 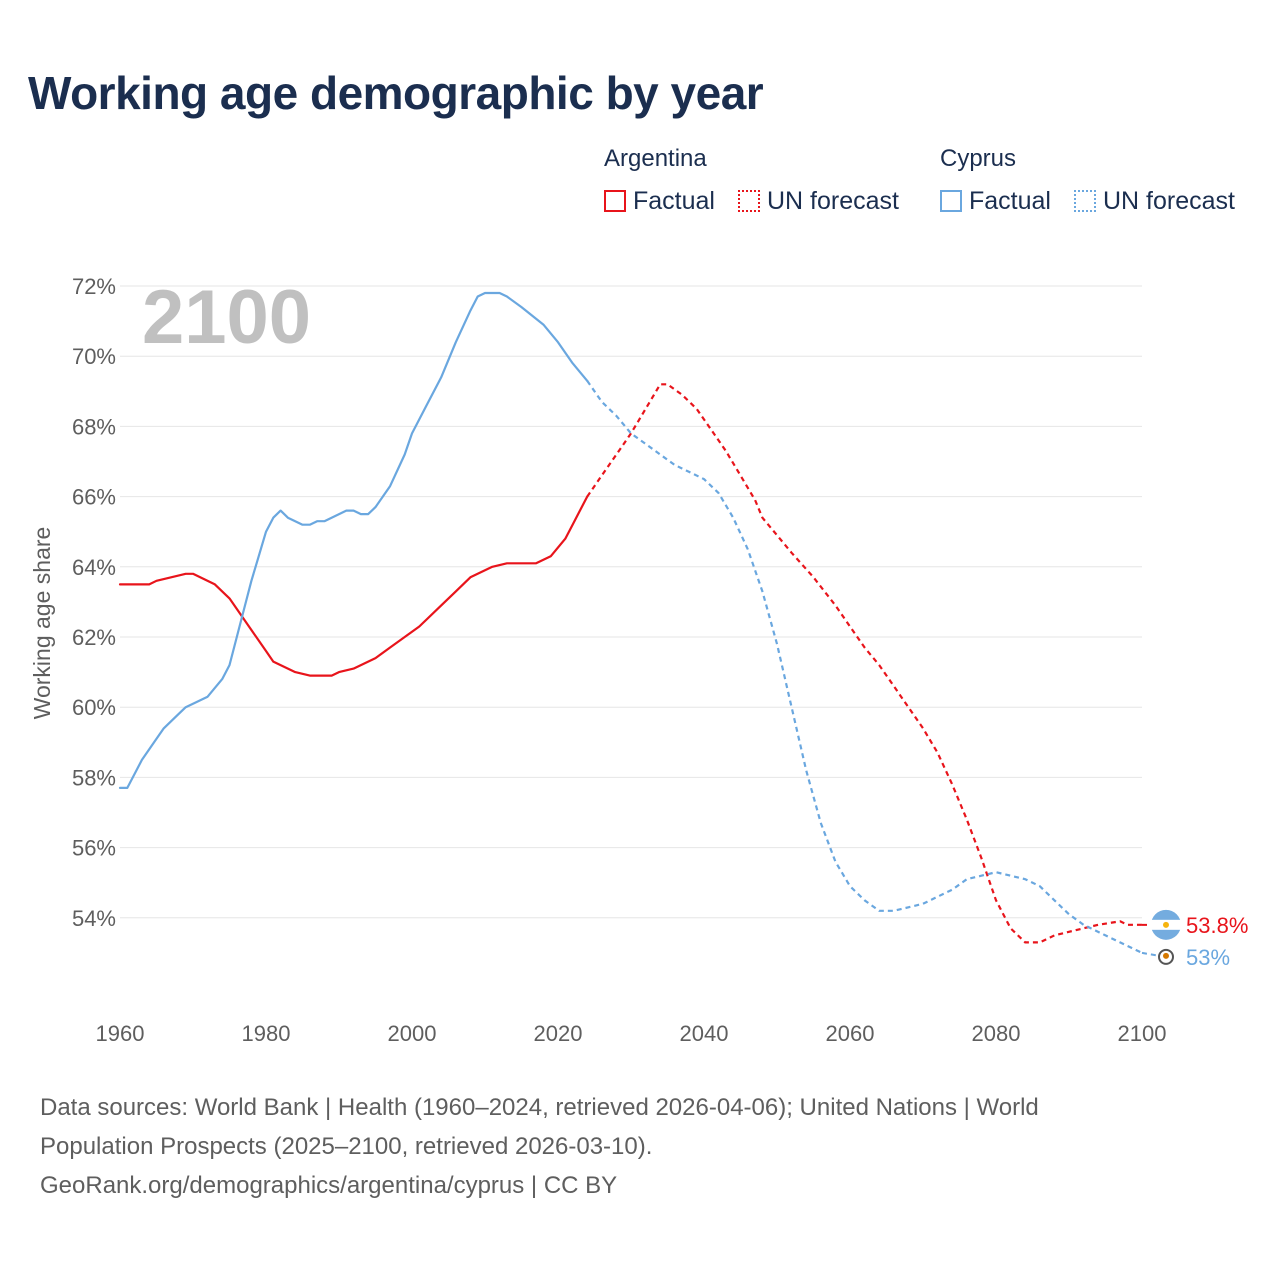 What do you see at coordinates (1085, 201) in the screenshot?
I see `legend-cyprus-forecast-swatch` at bounding box center [1085, 201].